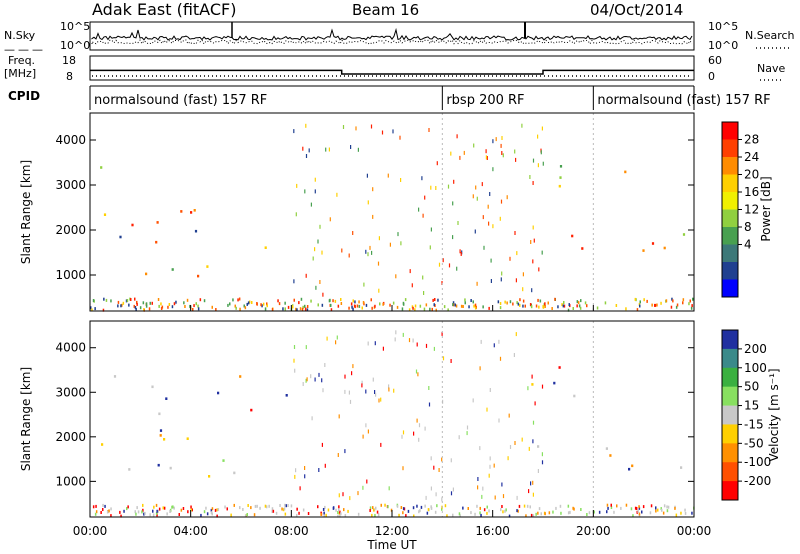 The height and width of the screenshot is (554, 800). I want to click on power-colorbar-label: Power [dB], so click(766, 208).